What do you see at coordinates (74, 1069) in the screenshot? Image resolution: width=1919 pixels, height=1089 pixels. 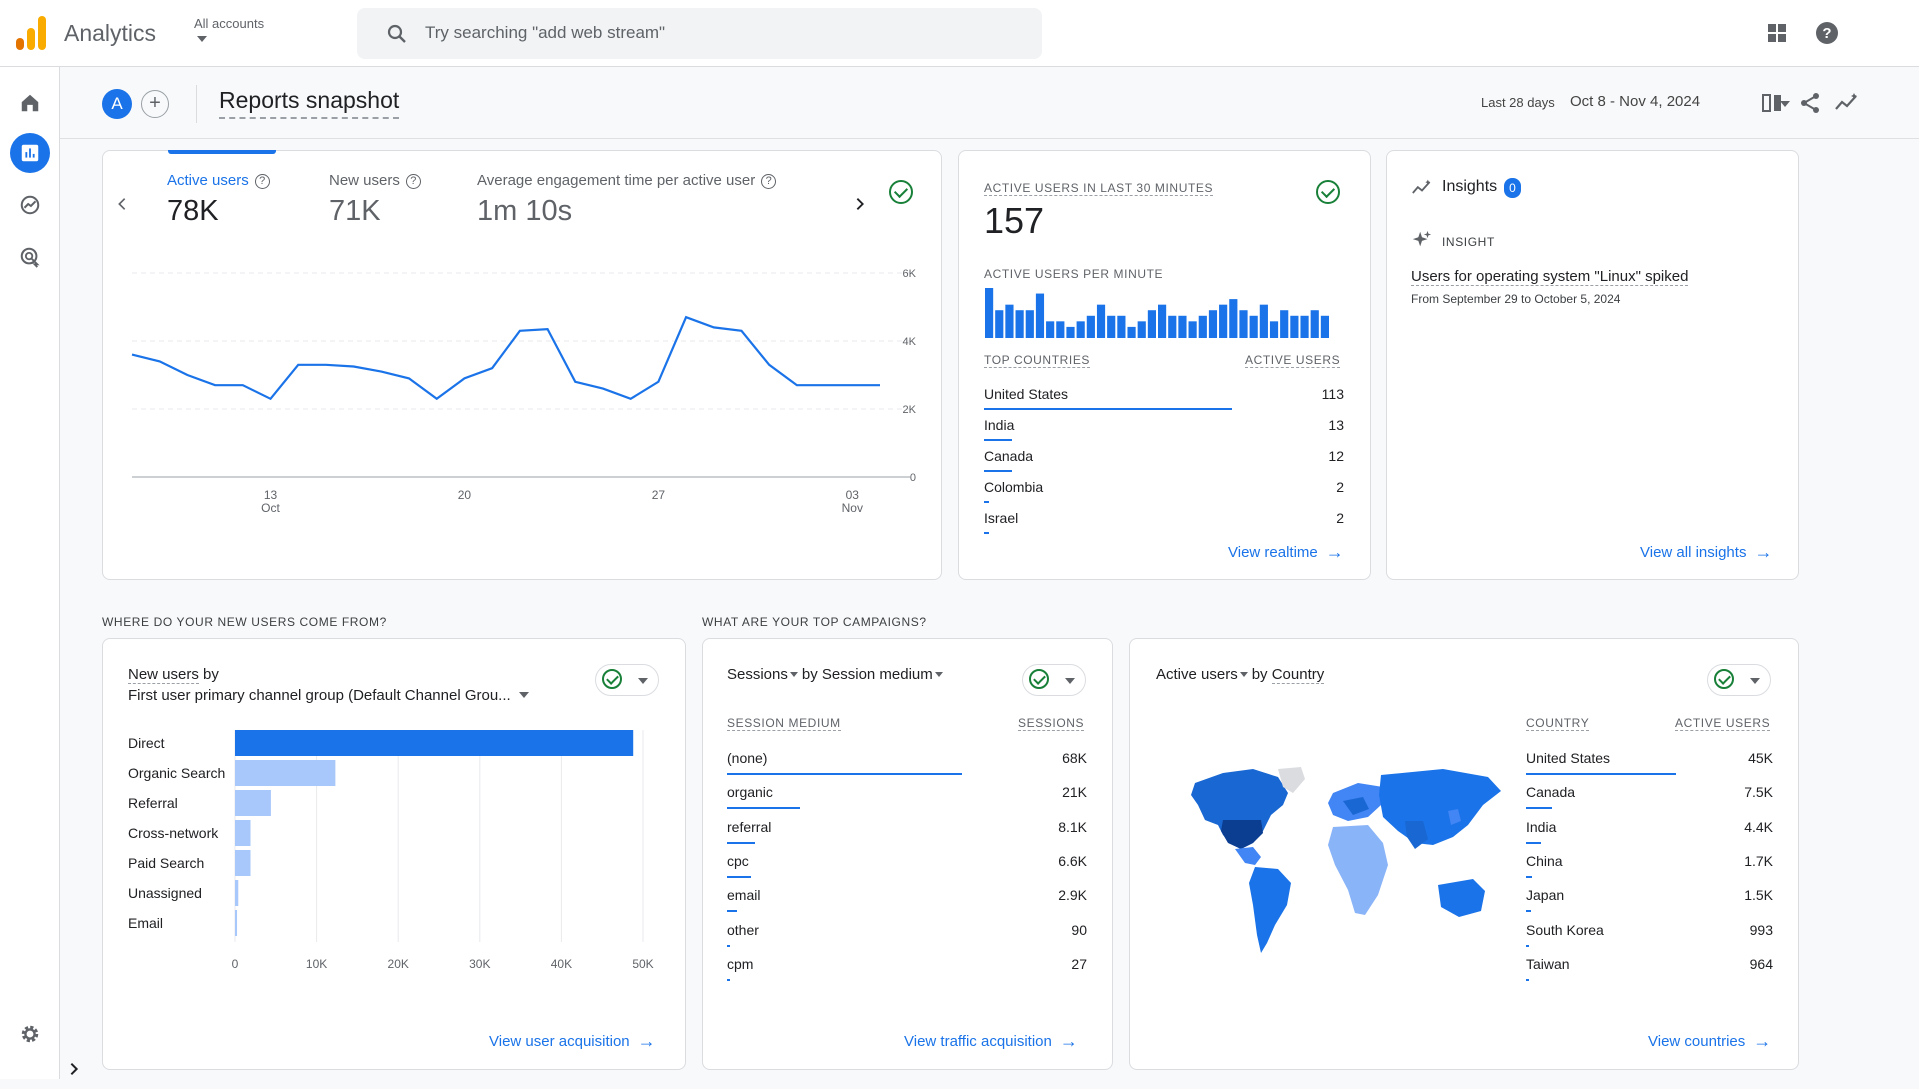 I see `expand-nav-button` at bounding box center [74, 1069].